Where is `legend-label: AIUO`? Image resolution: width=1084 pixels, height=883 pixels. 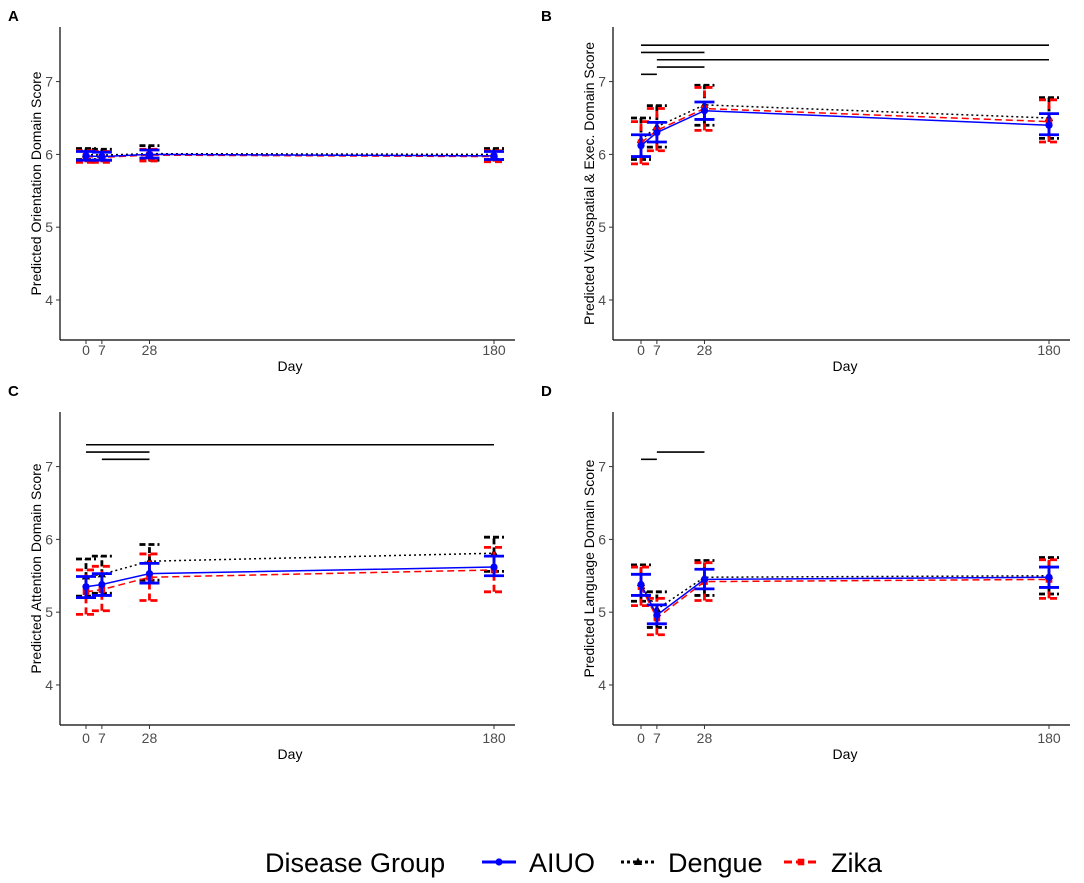
legend-label: AIUO is located at coordinates (562, 863).